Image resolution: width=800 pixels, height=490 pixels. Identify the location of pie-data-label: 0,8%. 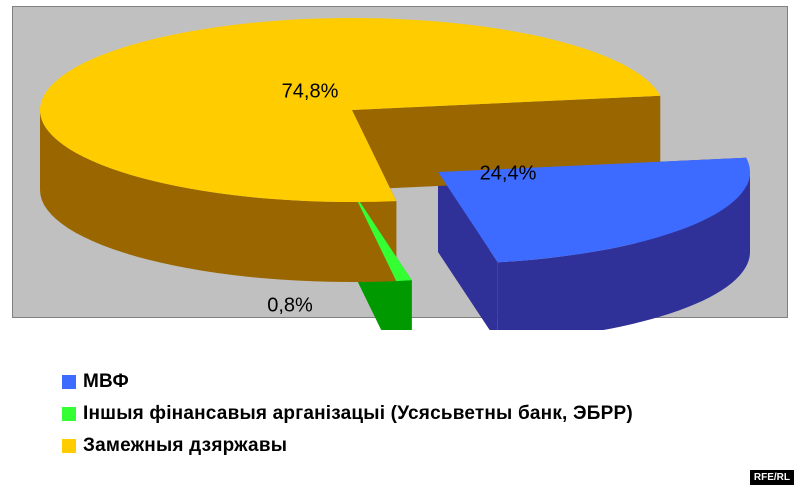
(290, 305).